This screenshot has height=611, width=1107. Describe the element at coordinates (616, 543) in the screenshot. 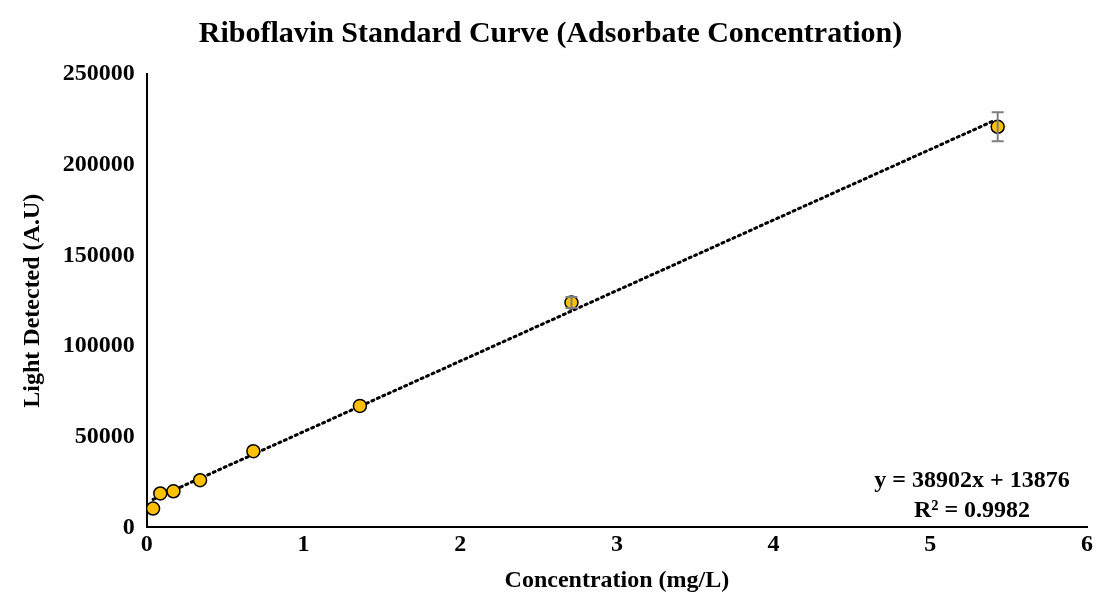

I see `x-tick-label: 3` at that location.